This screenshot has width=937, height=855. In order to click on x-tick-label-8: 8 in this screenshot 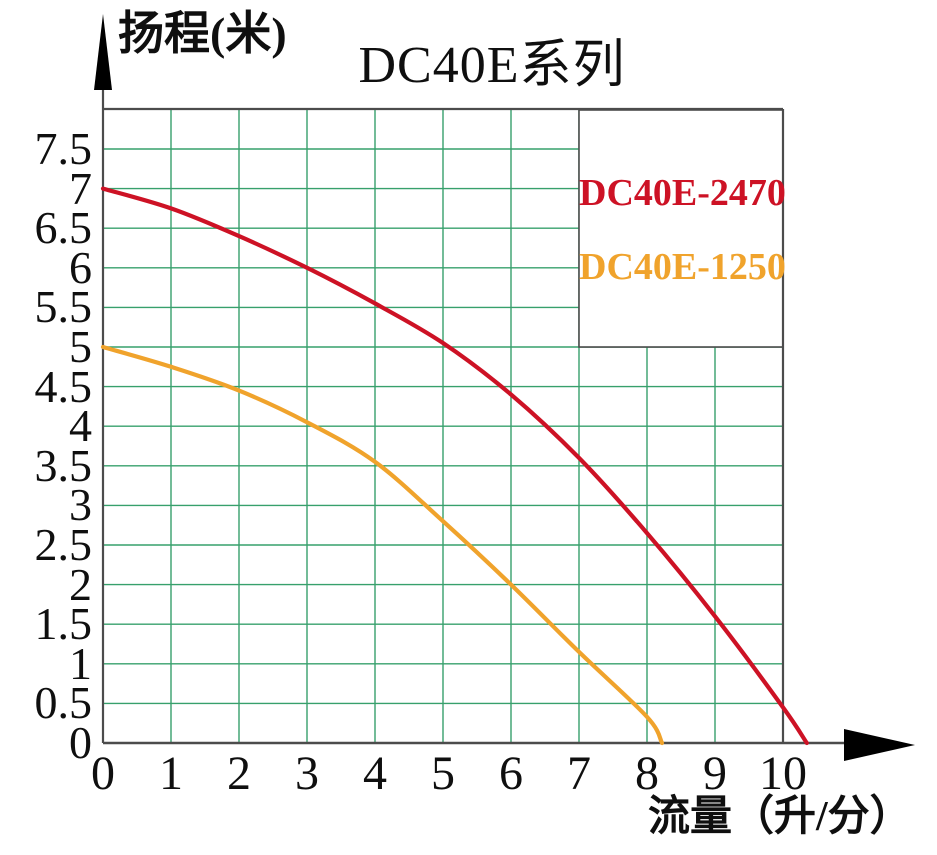, I will do `click(647, 773)`.